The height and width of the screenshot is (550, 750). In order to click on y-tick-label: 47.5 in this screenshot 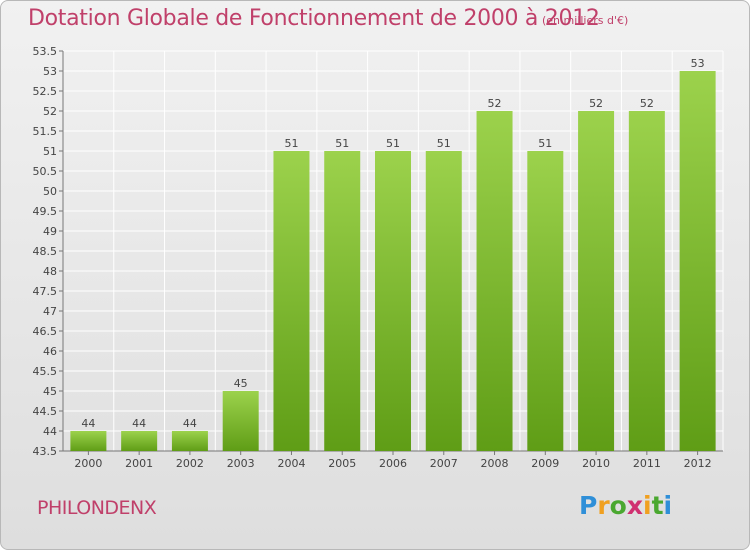, I will do `click(45, 291)`.